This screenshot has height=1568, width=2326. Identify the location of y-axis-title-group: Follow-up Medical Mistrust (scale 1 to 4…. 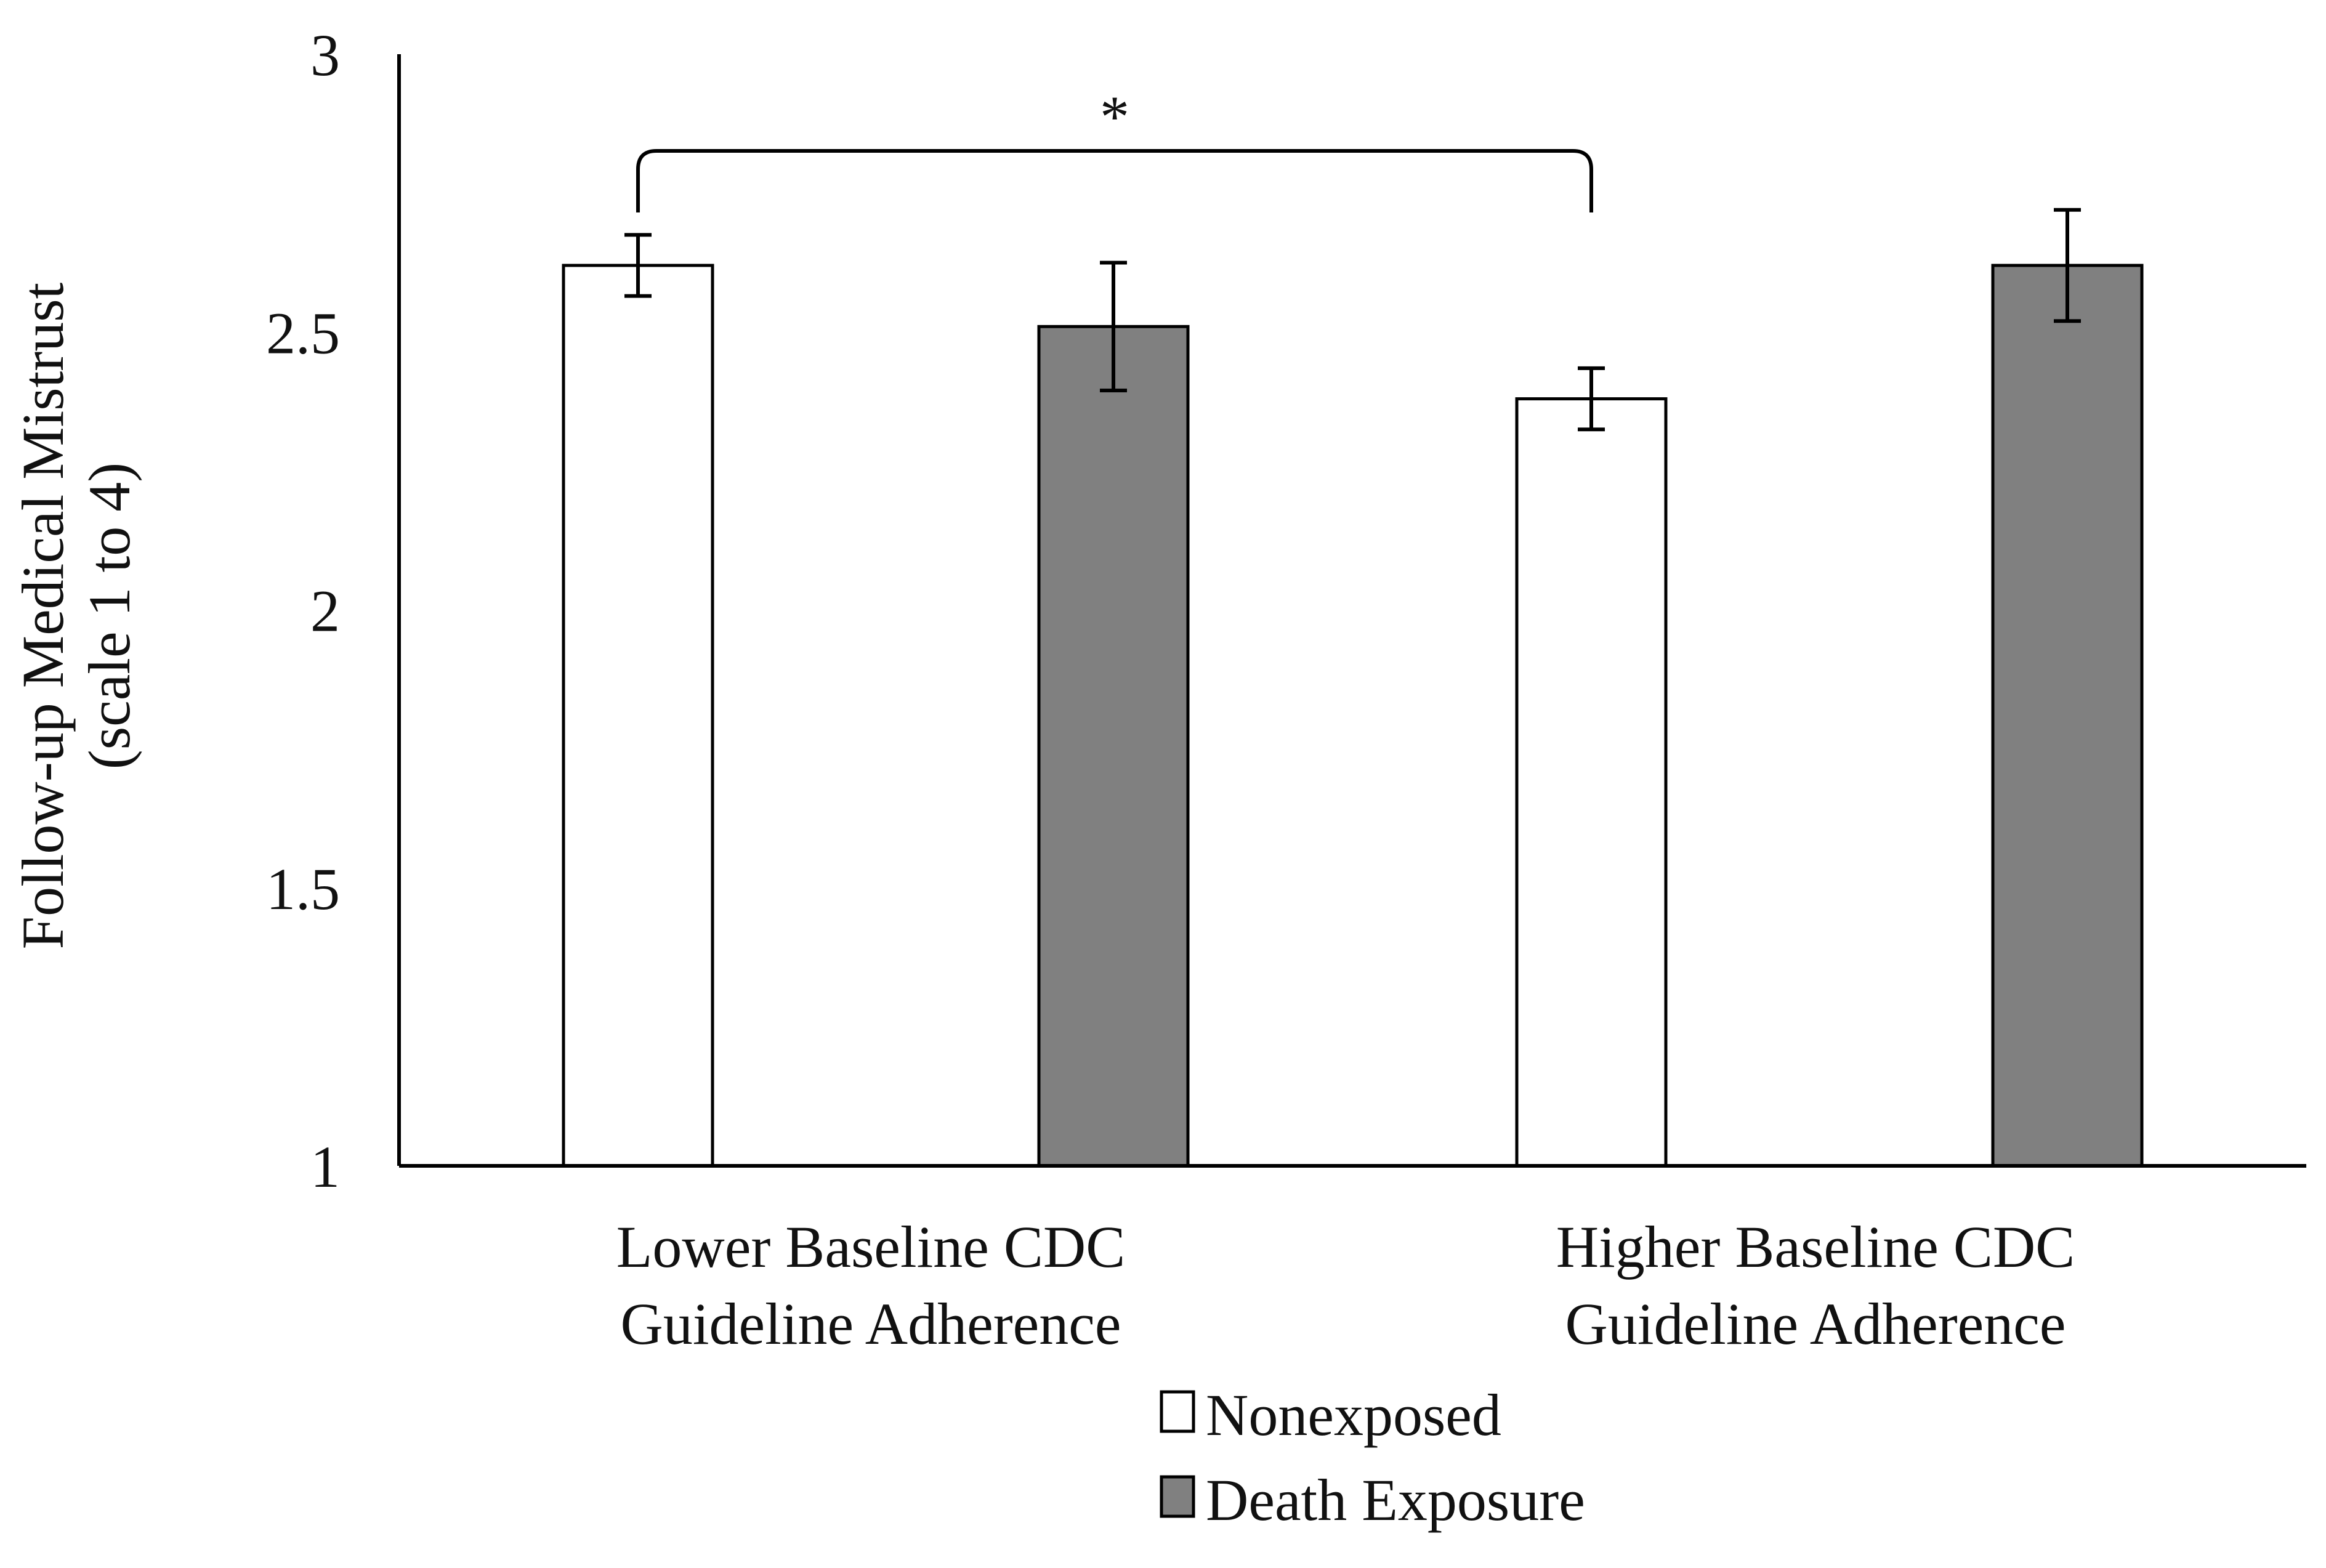
(76, 615).